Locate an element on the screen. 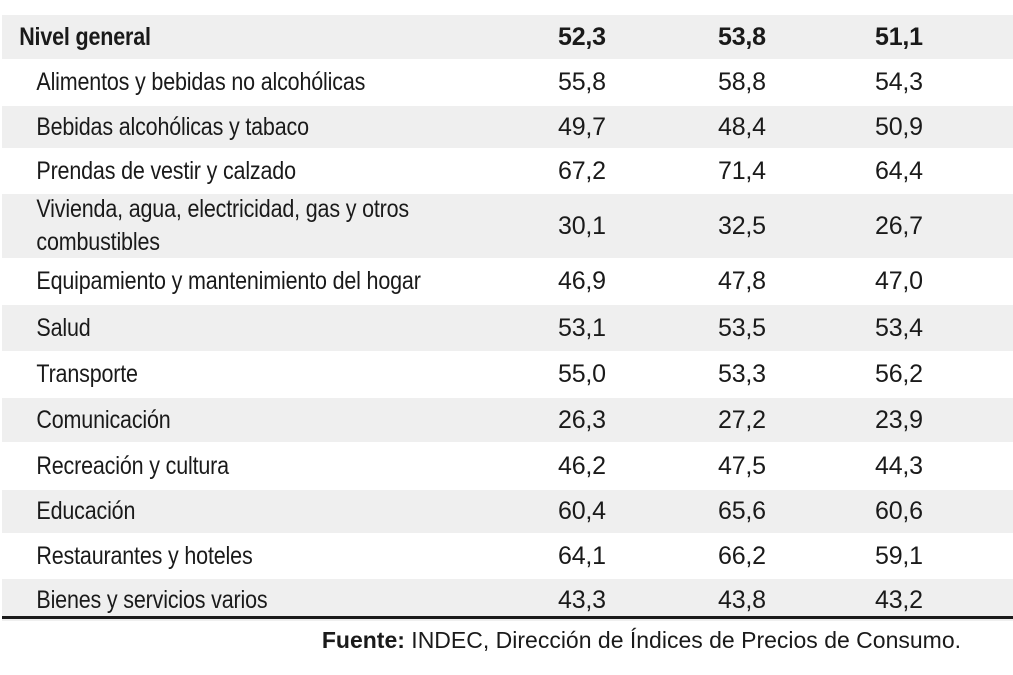  row-value-2: 65,6 is located at coordinates (742, 511).